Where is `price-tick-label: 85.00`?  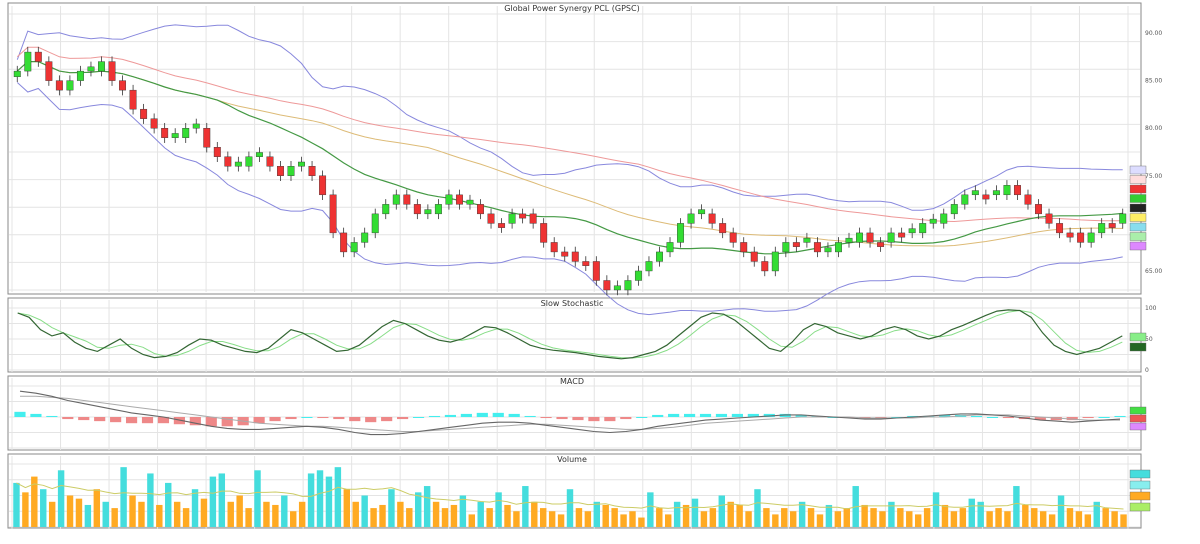 price-tick-label: 85.00 is located at coordinates (1153, 81).